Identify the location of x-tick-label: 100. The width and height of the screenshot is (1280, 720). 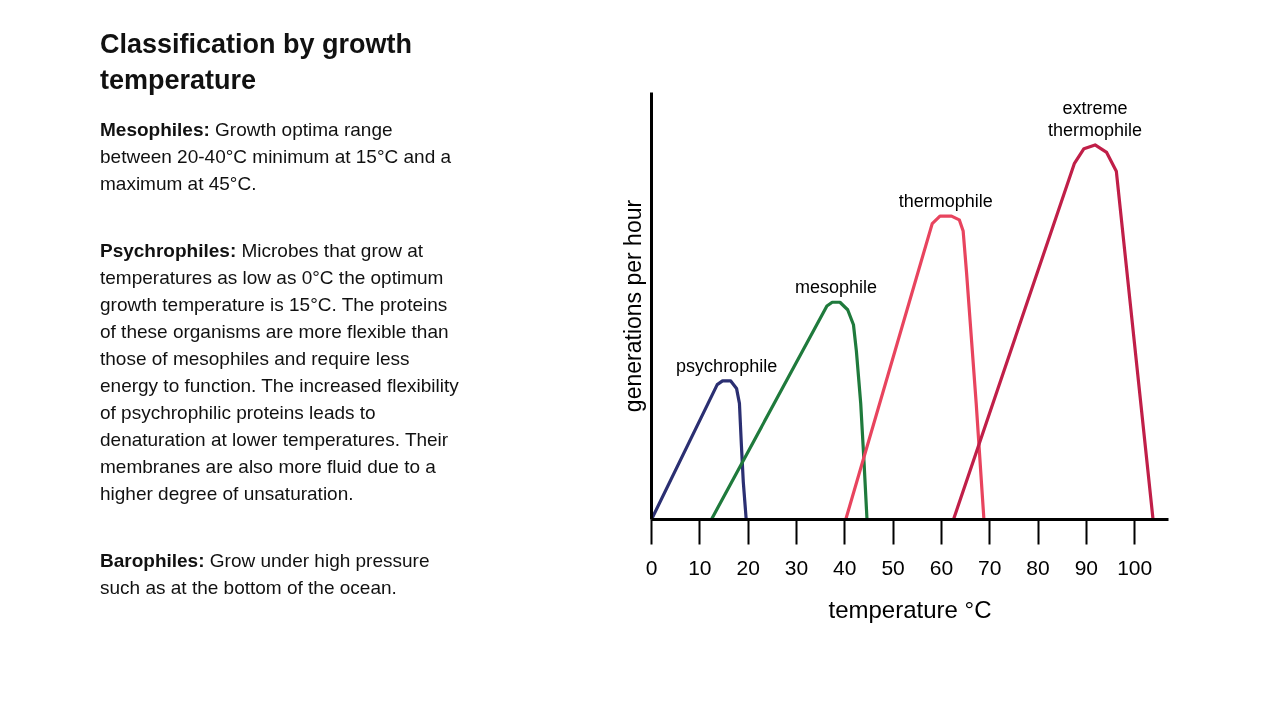
(1135, 567).